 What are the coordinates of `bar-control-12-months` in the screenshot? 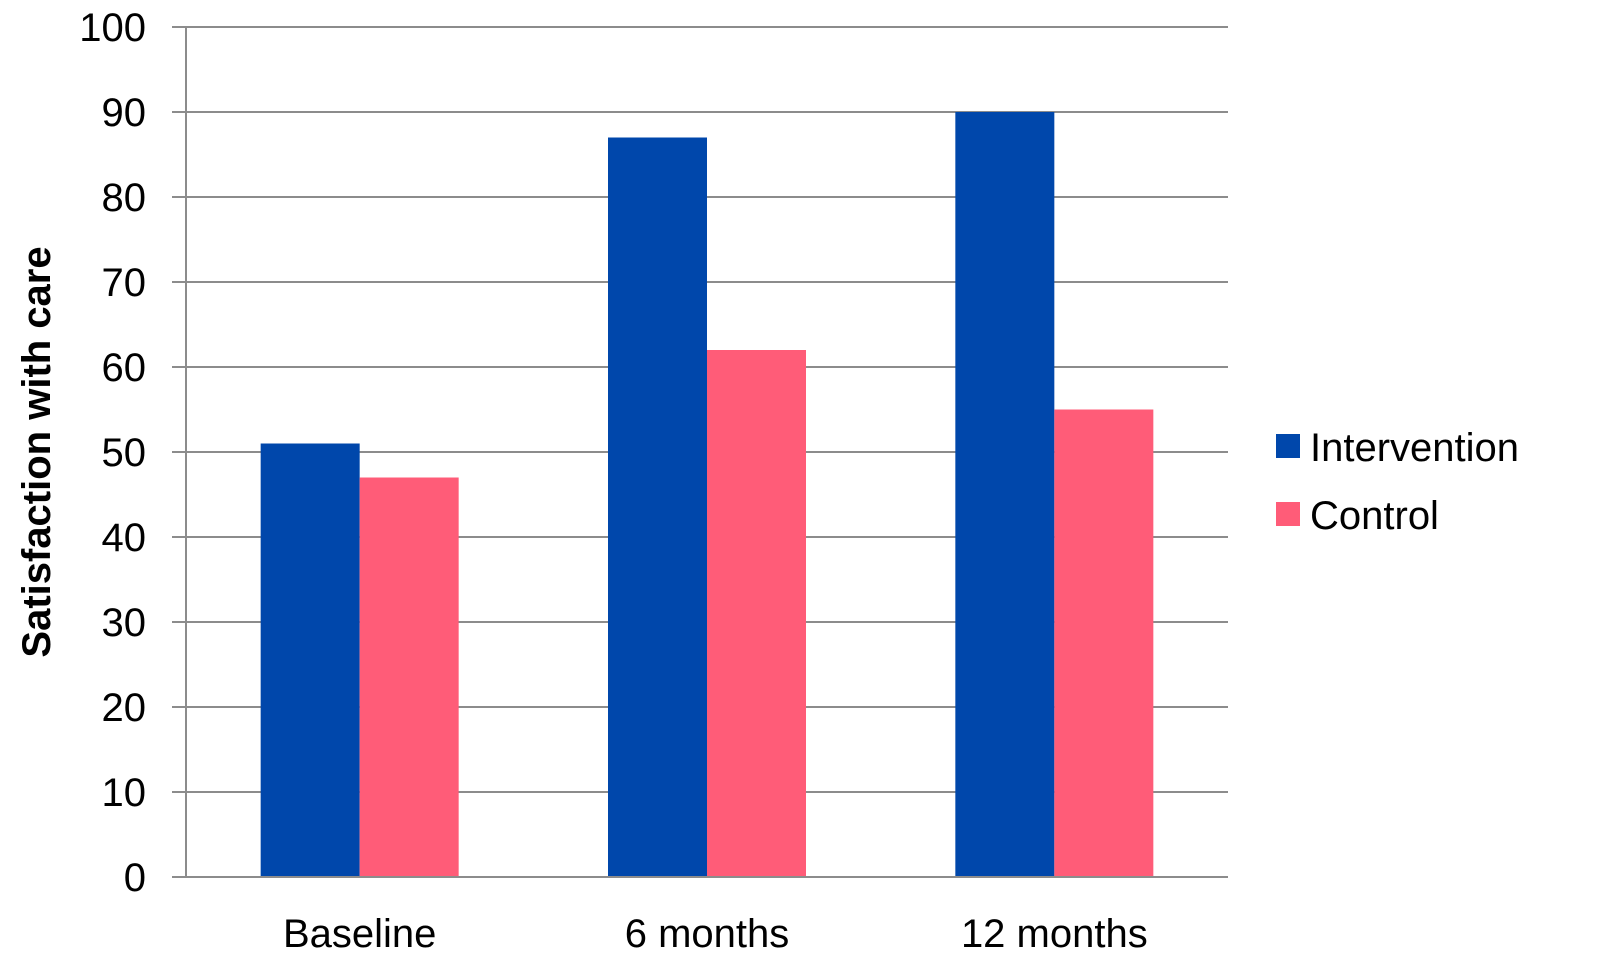 It's located at (1104, 643).